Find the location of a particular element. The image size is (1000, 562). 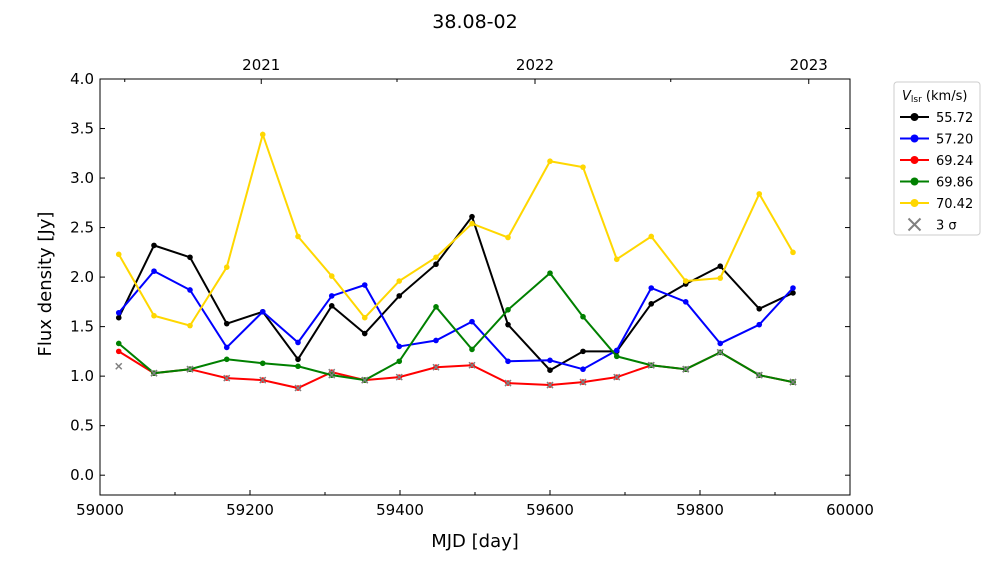

y-tick-label: 0.5 is located at coordinates (82, 426).